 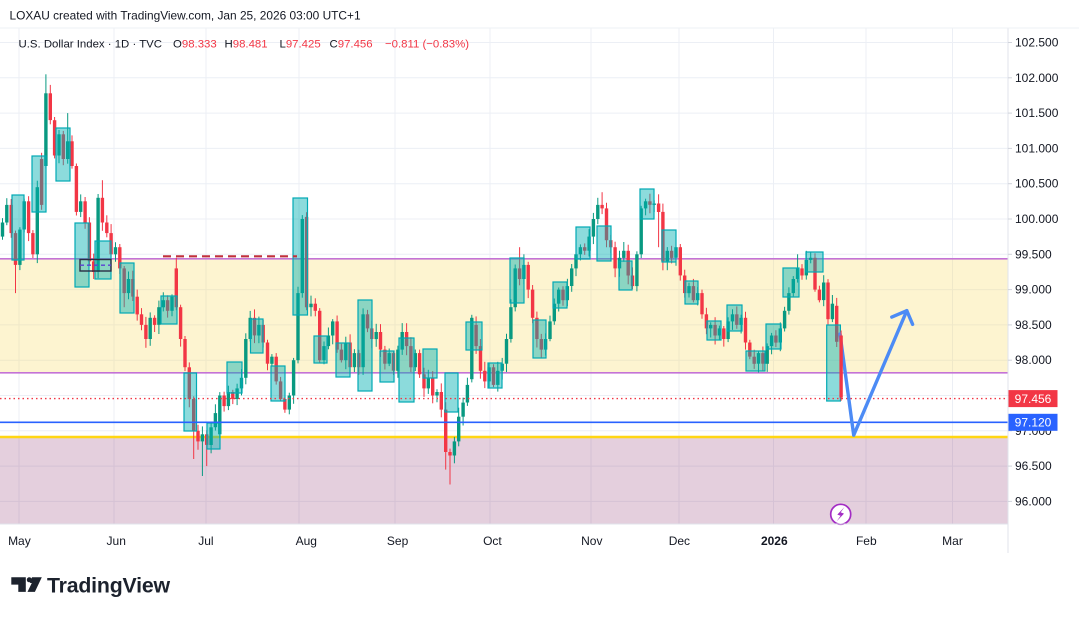 What do you see at coordinates (246, 44) in the screenshot?
I see `svg-text: H98.481` at bounding box center [246, 44].